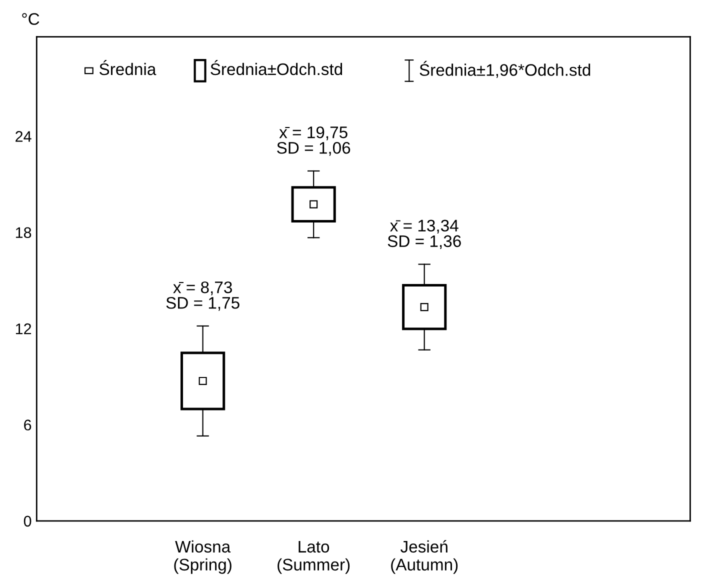 The width and height of the screenshot is (705, 584). Describe the element at coordinates (31, 19) in the screenshot. I see `y-axis-title: °C` at that location.